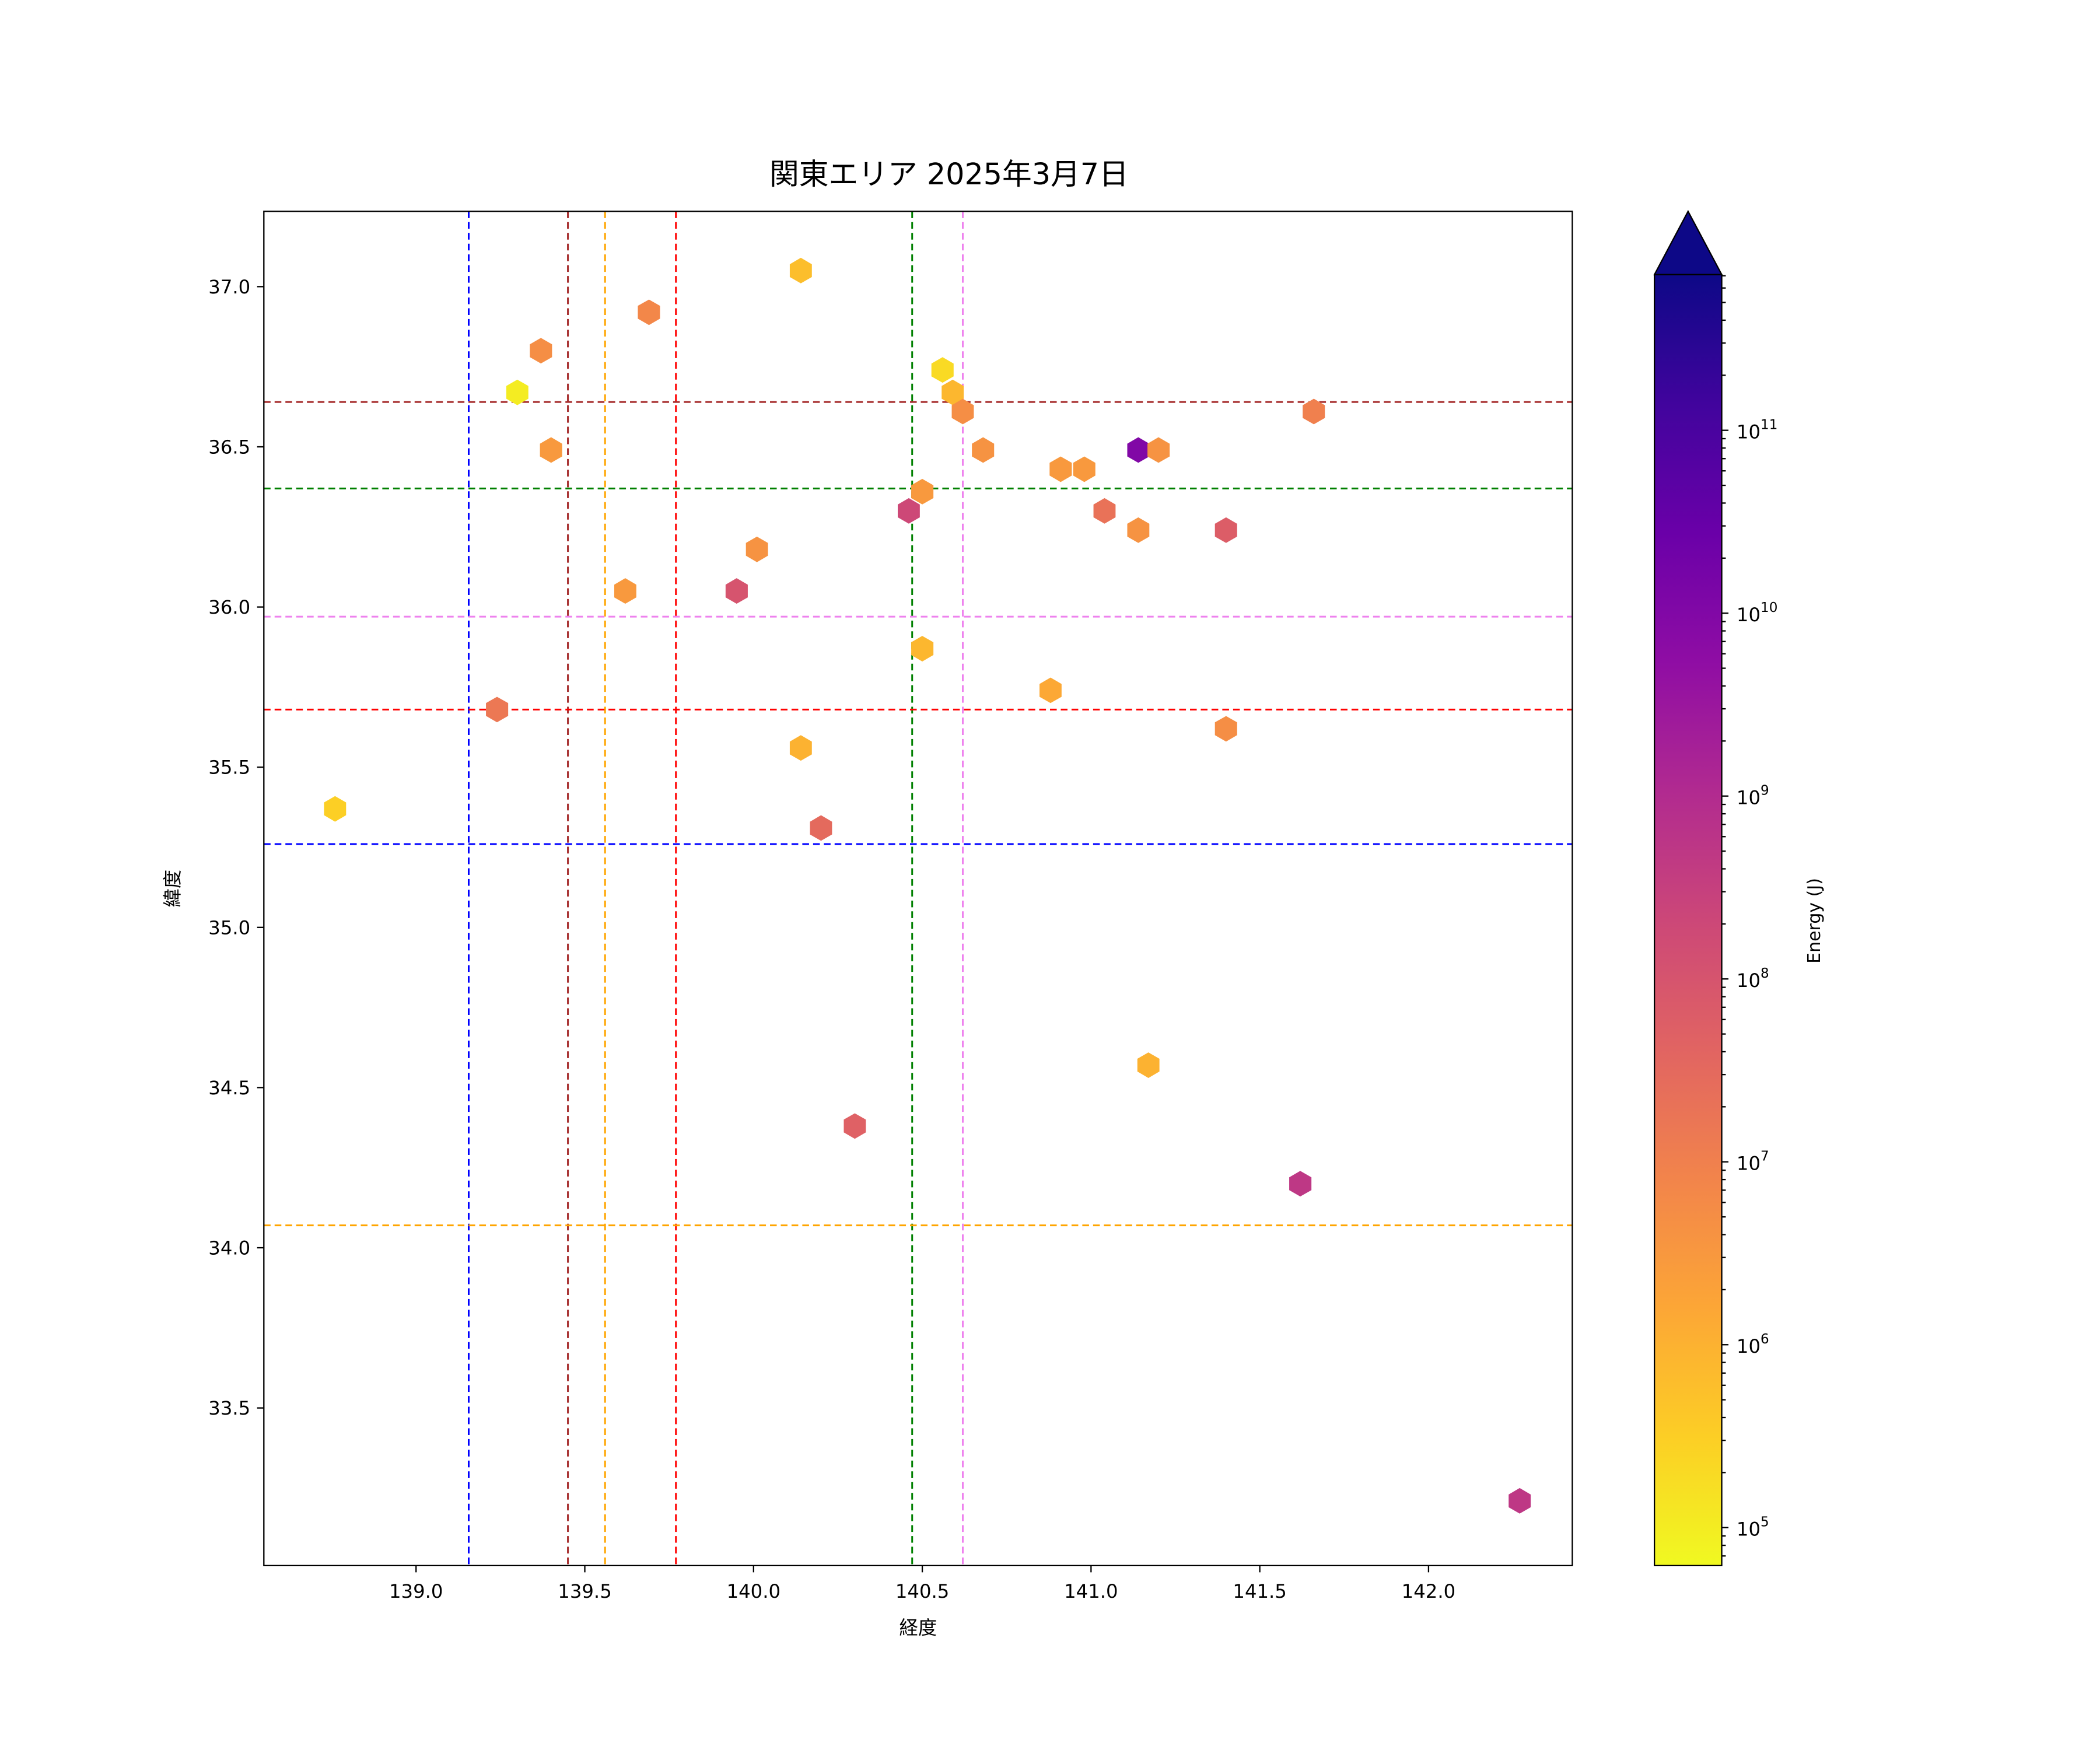 This screenshot has height=1750, width=2100. Describe the element at coordinates (1753, 1527) in the screenshot. I see `colorbar-tick-label: 10⁵` at that location.